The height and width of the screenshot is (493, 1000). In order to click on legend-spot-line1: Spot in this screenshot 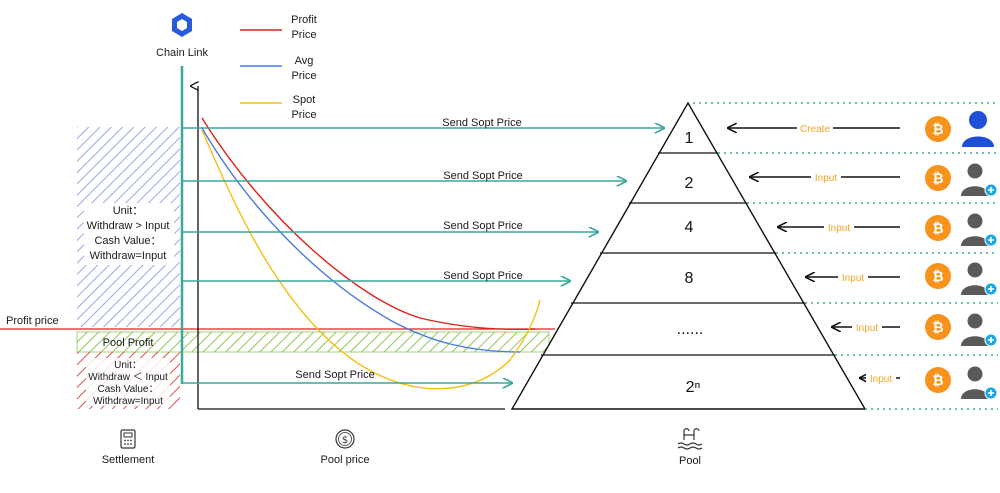, I will do `click(304, 100)`.